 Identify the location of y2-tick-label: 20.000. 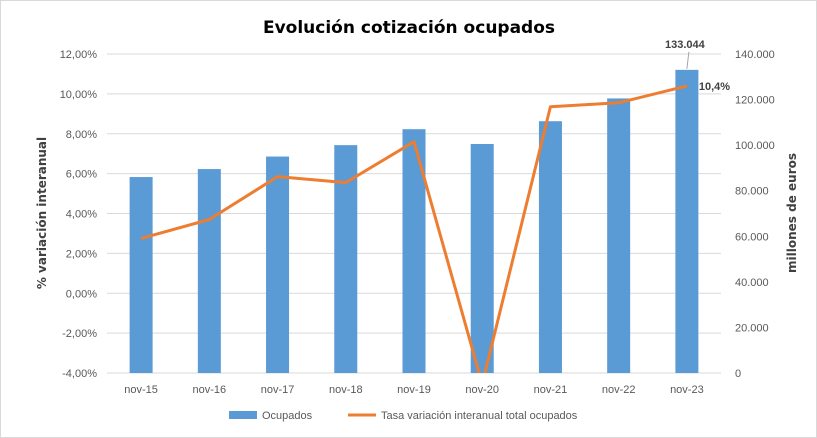
(752, 328).